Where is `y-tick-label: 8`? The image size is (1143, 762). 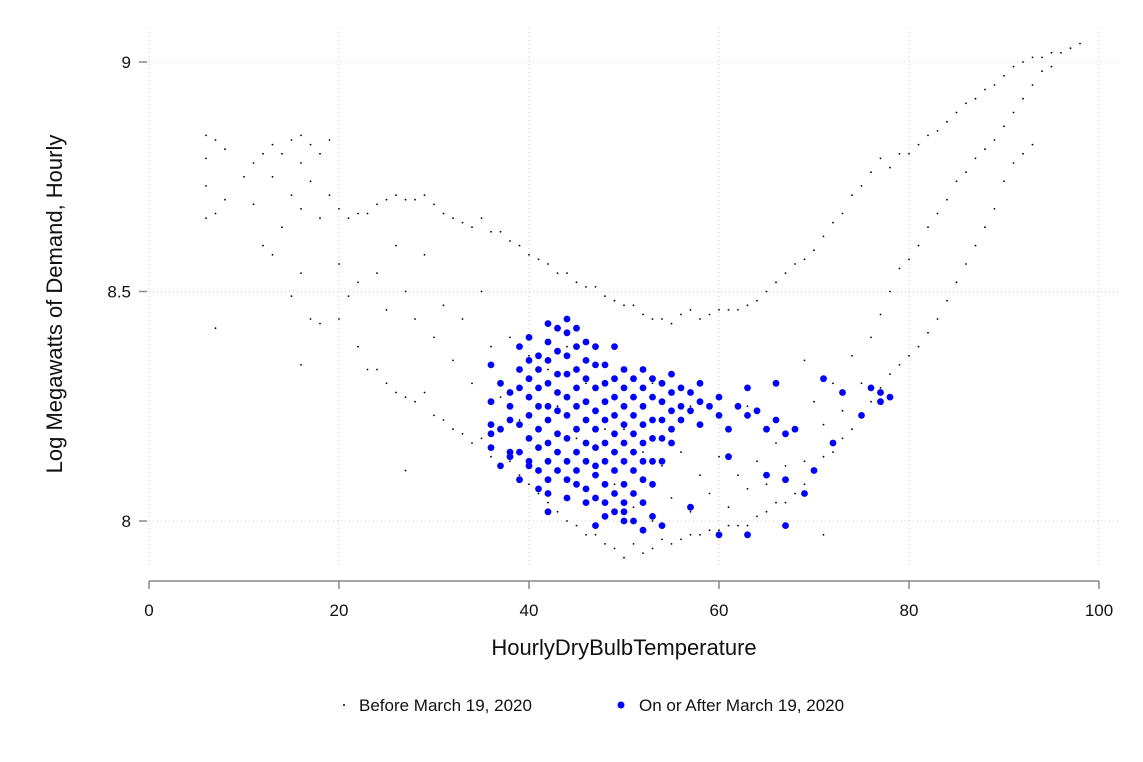
y-tick-label: 8 is located at coordinates (126, 521).